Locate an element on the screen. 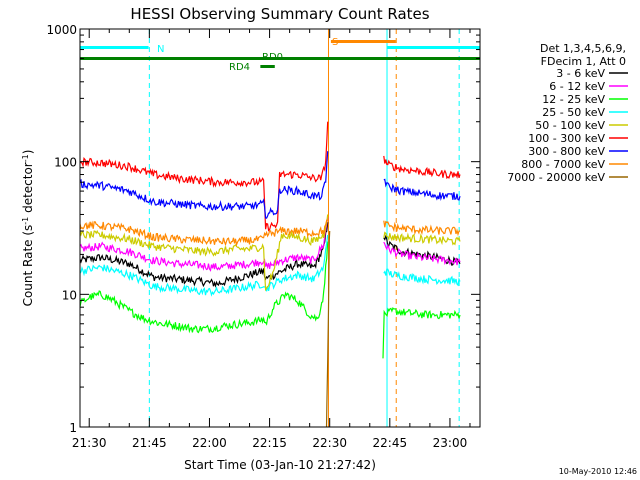  legend-label-6-12-kev: 6 - 12 keV is located at coordinates (577, 86).